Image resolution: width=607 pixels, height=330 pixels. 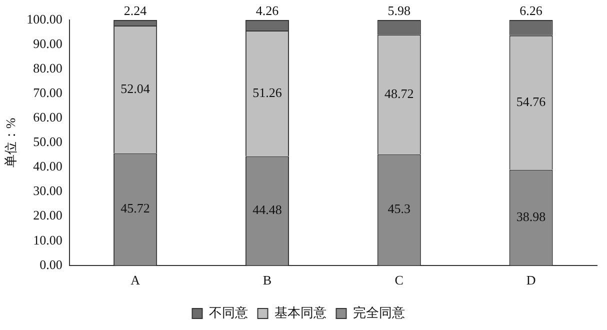 What do you see at coordinates (47, 92) in the screenshot?
I see `y-tick-label: 70.00` at bounding box center [47, 92].